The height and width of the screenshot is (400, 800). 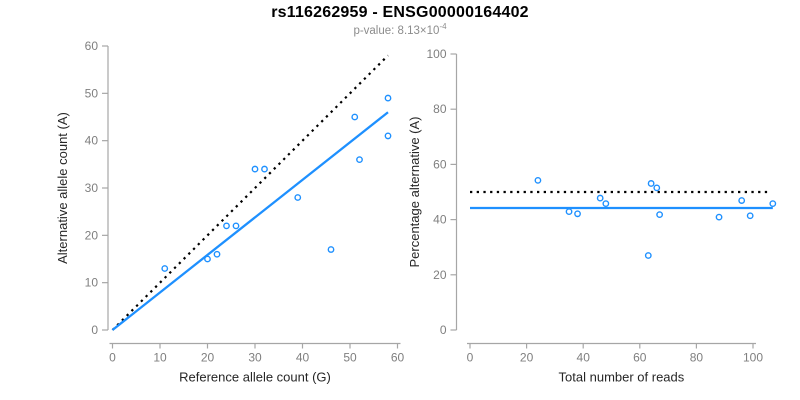 What do you see at coordinates (62, 188) in the screenshot?
I see `y-axis-title: Alternative allele count (A)` at bounding box center [62, 188].